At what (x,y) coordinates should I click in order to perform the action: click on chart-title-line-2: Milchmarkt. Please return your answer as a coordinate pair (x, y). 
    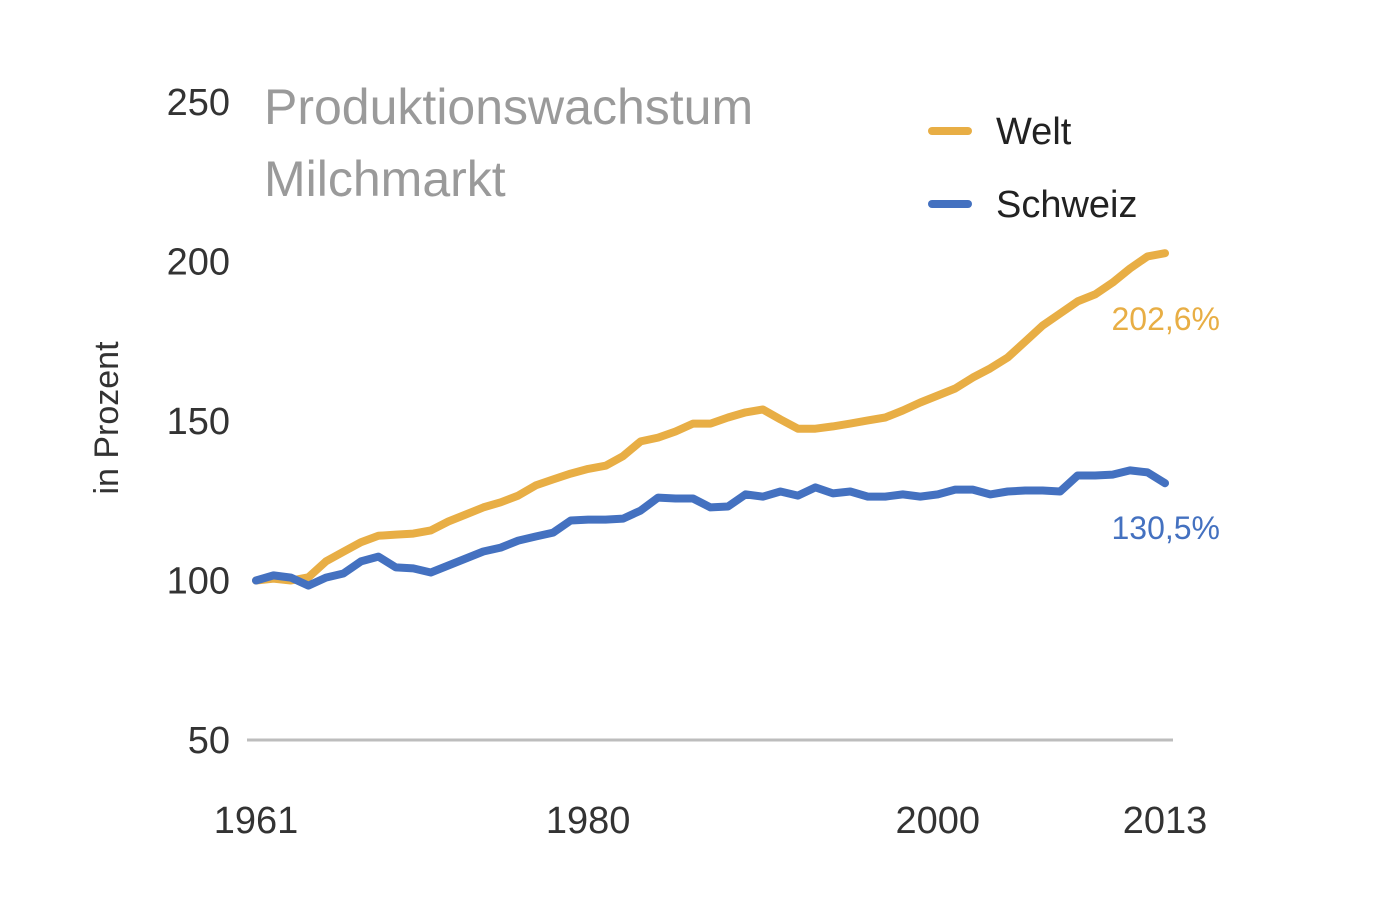
    Looking at the image, I should click on (385, 179).